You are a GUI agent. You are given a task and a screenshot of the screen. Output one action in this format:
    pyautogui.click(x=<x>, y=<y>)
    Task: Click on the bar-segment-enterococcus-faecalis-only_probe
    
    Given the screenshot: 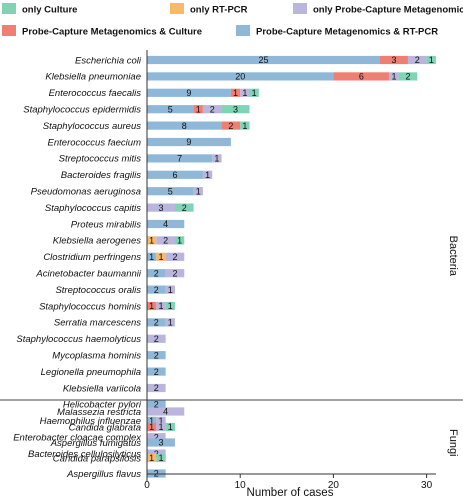 What is the action you would take?
    pyautogui.click(x=245, y=92)
    